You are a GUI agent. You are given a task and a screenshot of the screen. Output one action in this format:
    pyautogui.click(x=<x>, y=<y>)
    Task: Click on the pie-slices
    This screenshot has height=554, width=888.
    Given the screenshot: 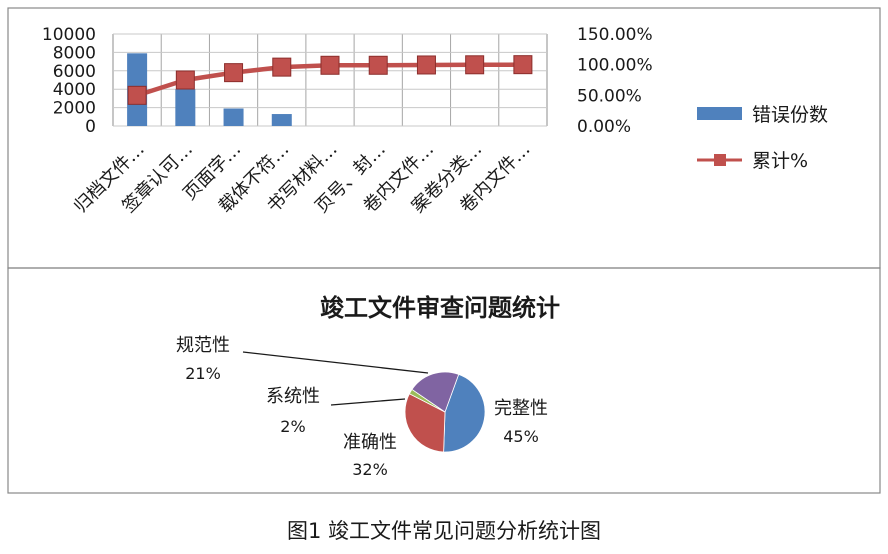 What is the action you would take?
    pyautogui.click(x=445, y=412)
    